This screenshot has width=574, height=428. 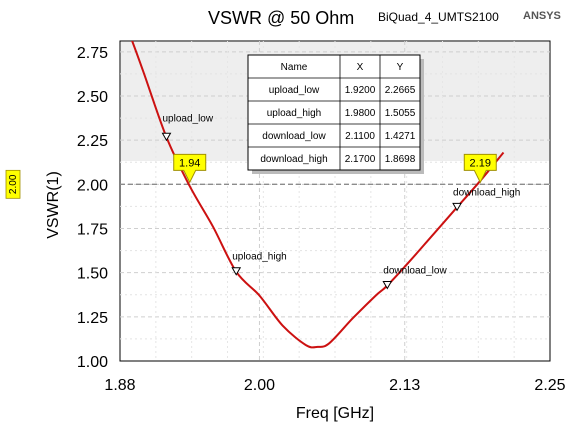 I want to click on x-axis-label: Freq [GHz], so click(x=335, y=413).